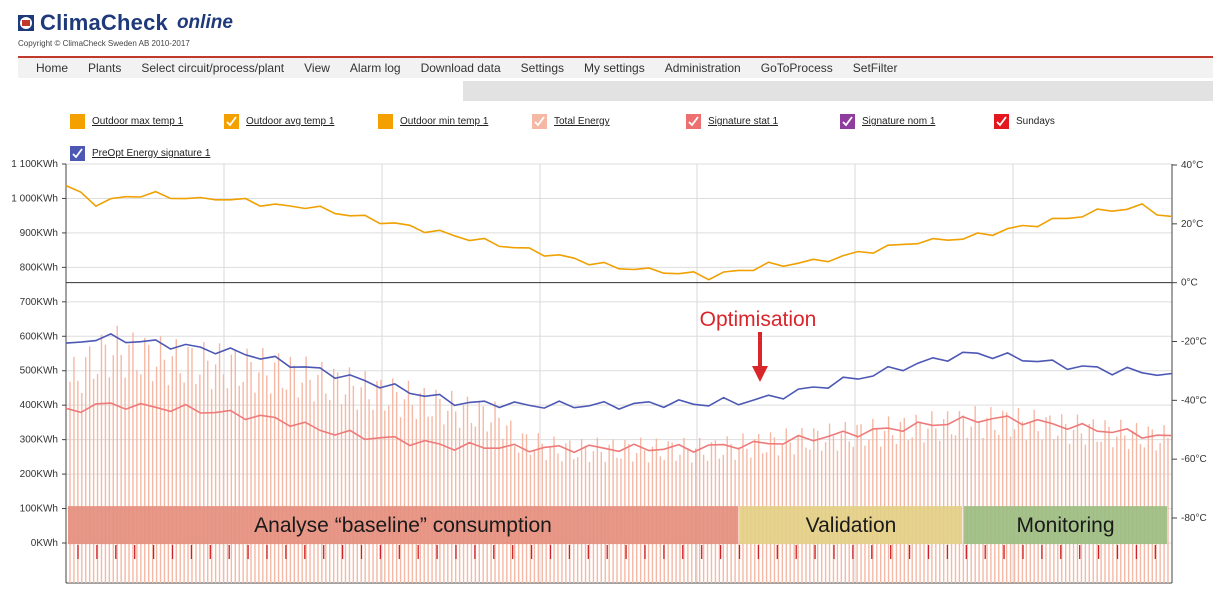 Image resolution: width=1218 pixels, height=608 pixels. Describe the element at coordinates (39, 233) in the screenshot. I see `left-tick-label: 900KWh` at that location.